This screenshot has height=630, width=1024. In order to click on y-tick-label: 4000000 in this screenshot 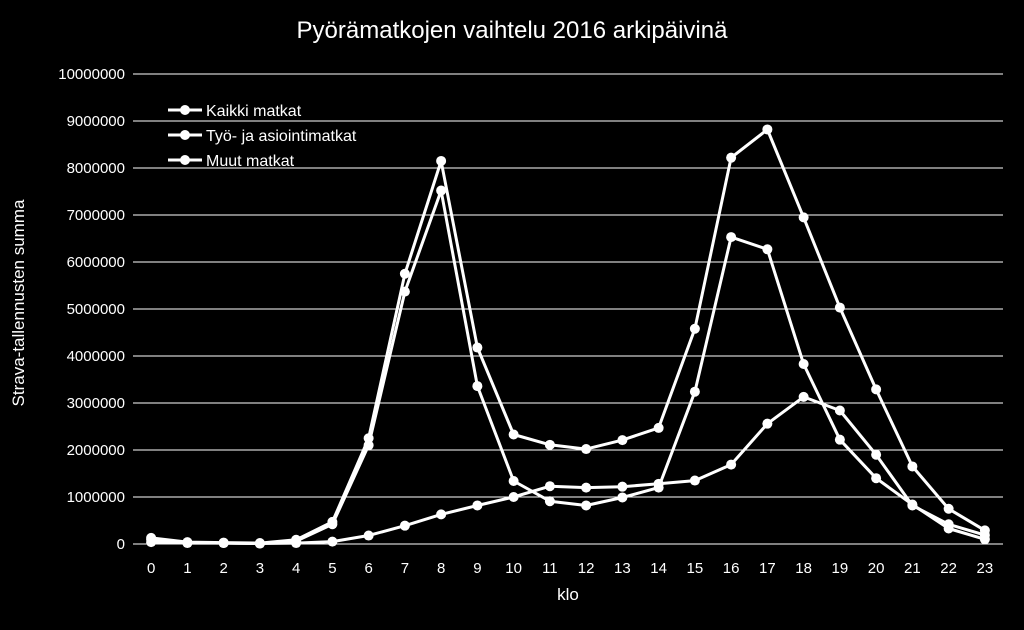, I will do `click(96, 356)`.